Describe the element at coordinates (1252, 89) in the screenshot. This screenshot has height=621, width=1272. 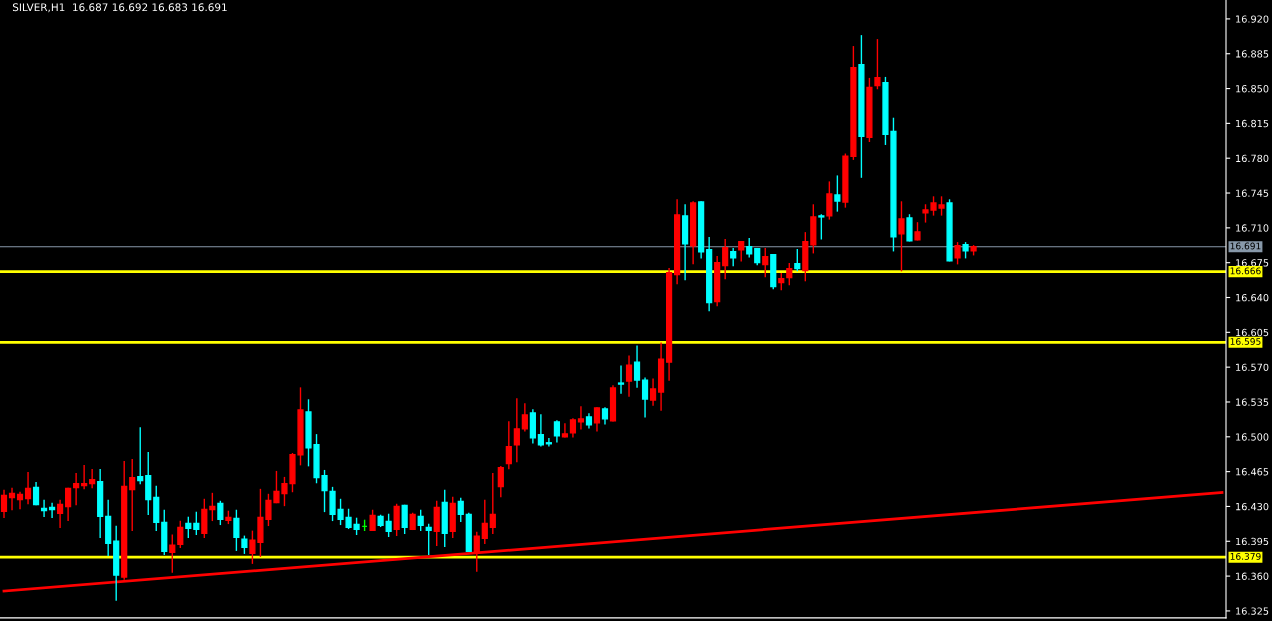
I see `y-tick-label: 16.850` at that location.